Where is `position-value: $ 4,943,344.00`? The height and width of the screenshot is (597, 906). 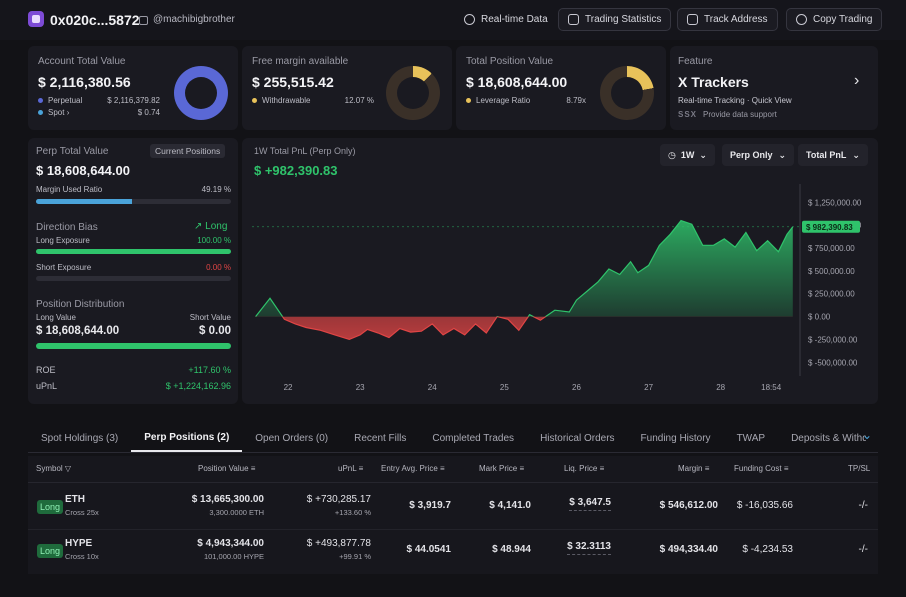
position-value: $ 4,943,344.00 is located at coordinates (230, 543).